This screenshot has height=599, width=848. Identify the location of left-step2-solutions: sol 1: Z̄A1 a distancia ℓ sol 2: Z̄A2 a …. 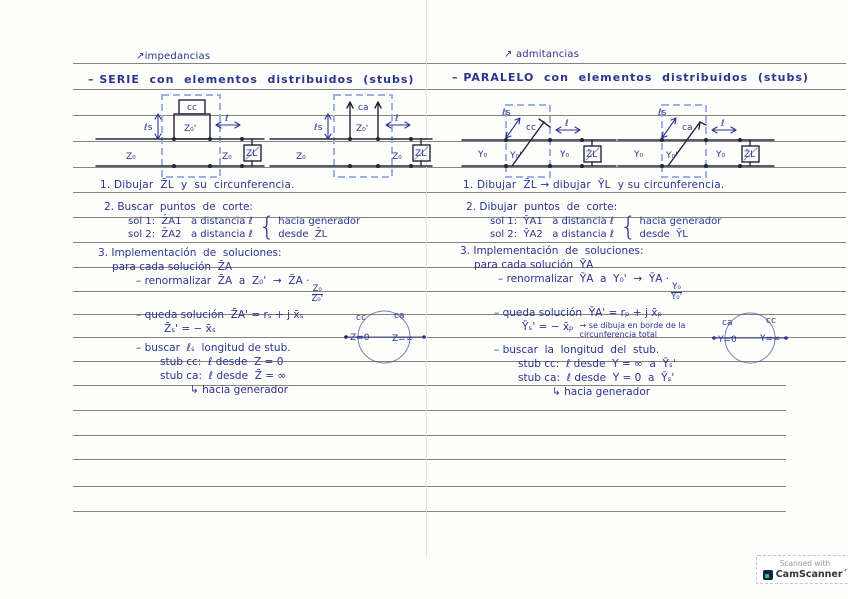
(244, 227).